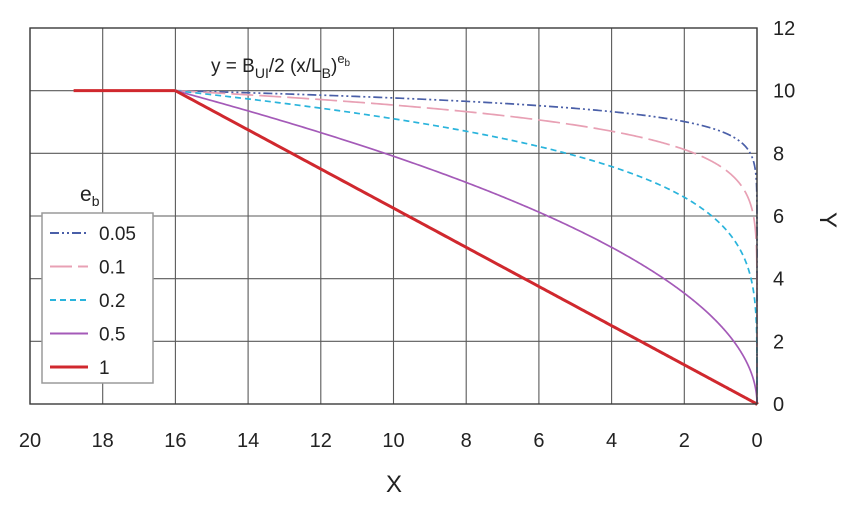 This screenshot has height=509, width=850. Describe the element at coordinates (611, 441) in the screenshot. I see `x-tick-label: 4` at that location.